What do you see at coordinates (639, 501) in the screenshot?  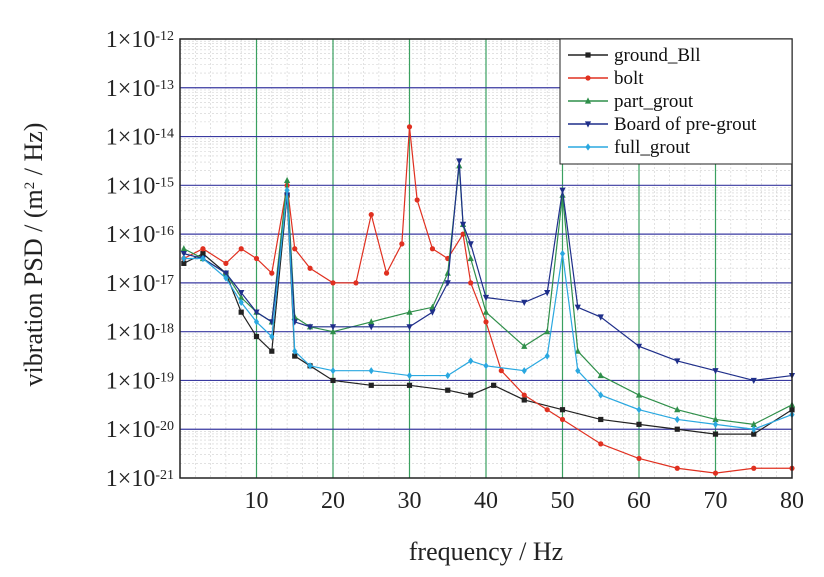 I see `x-tick-label: 60` at bounding box center [639, 501].